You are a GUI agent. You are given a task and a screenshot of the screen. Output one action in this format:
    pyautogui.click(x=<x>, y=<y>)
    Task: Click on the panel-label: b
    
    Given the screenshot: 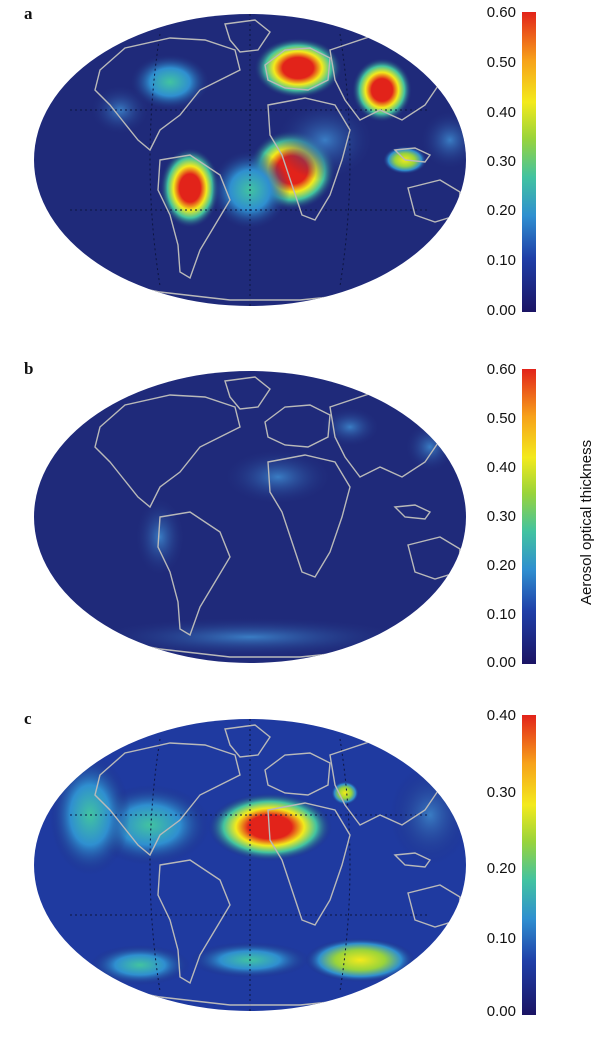 What is the action you would take?
    pyautogui.click(x=29, y=368)
    